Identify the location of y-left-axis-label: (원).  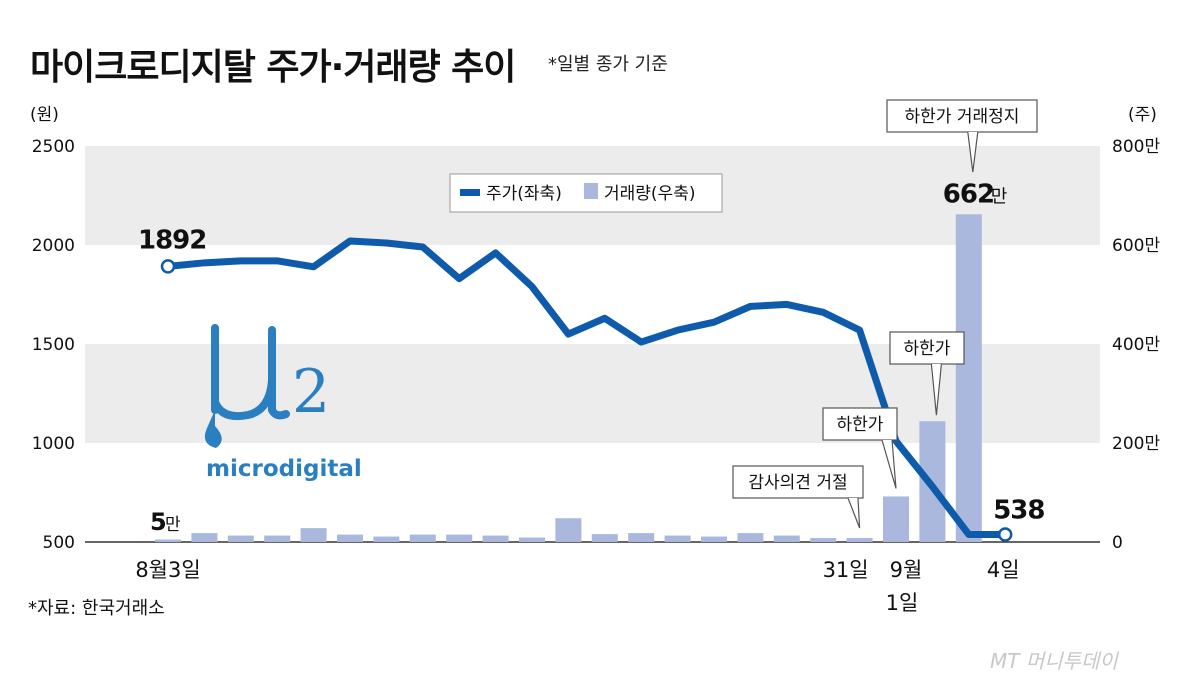
(44, 115).